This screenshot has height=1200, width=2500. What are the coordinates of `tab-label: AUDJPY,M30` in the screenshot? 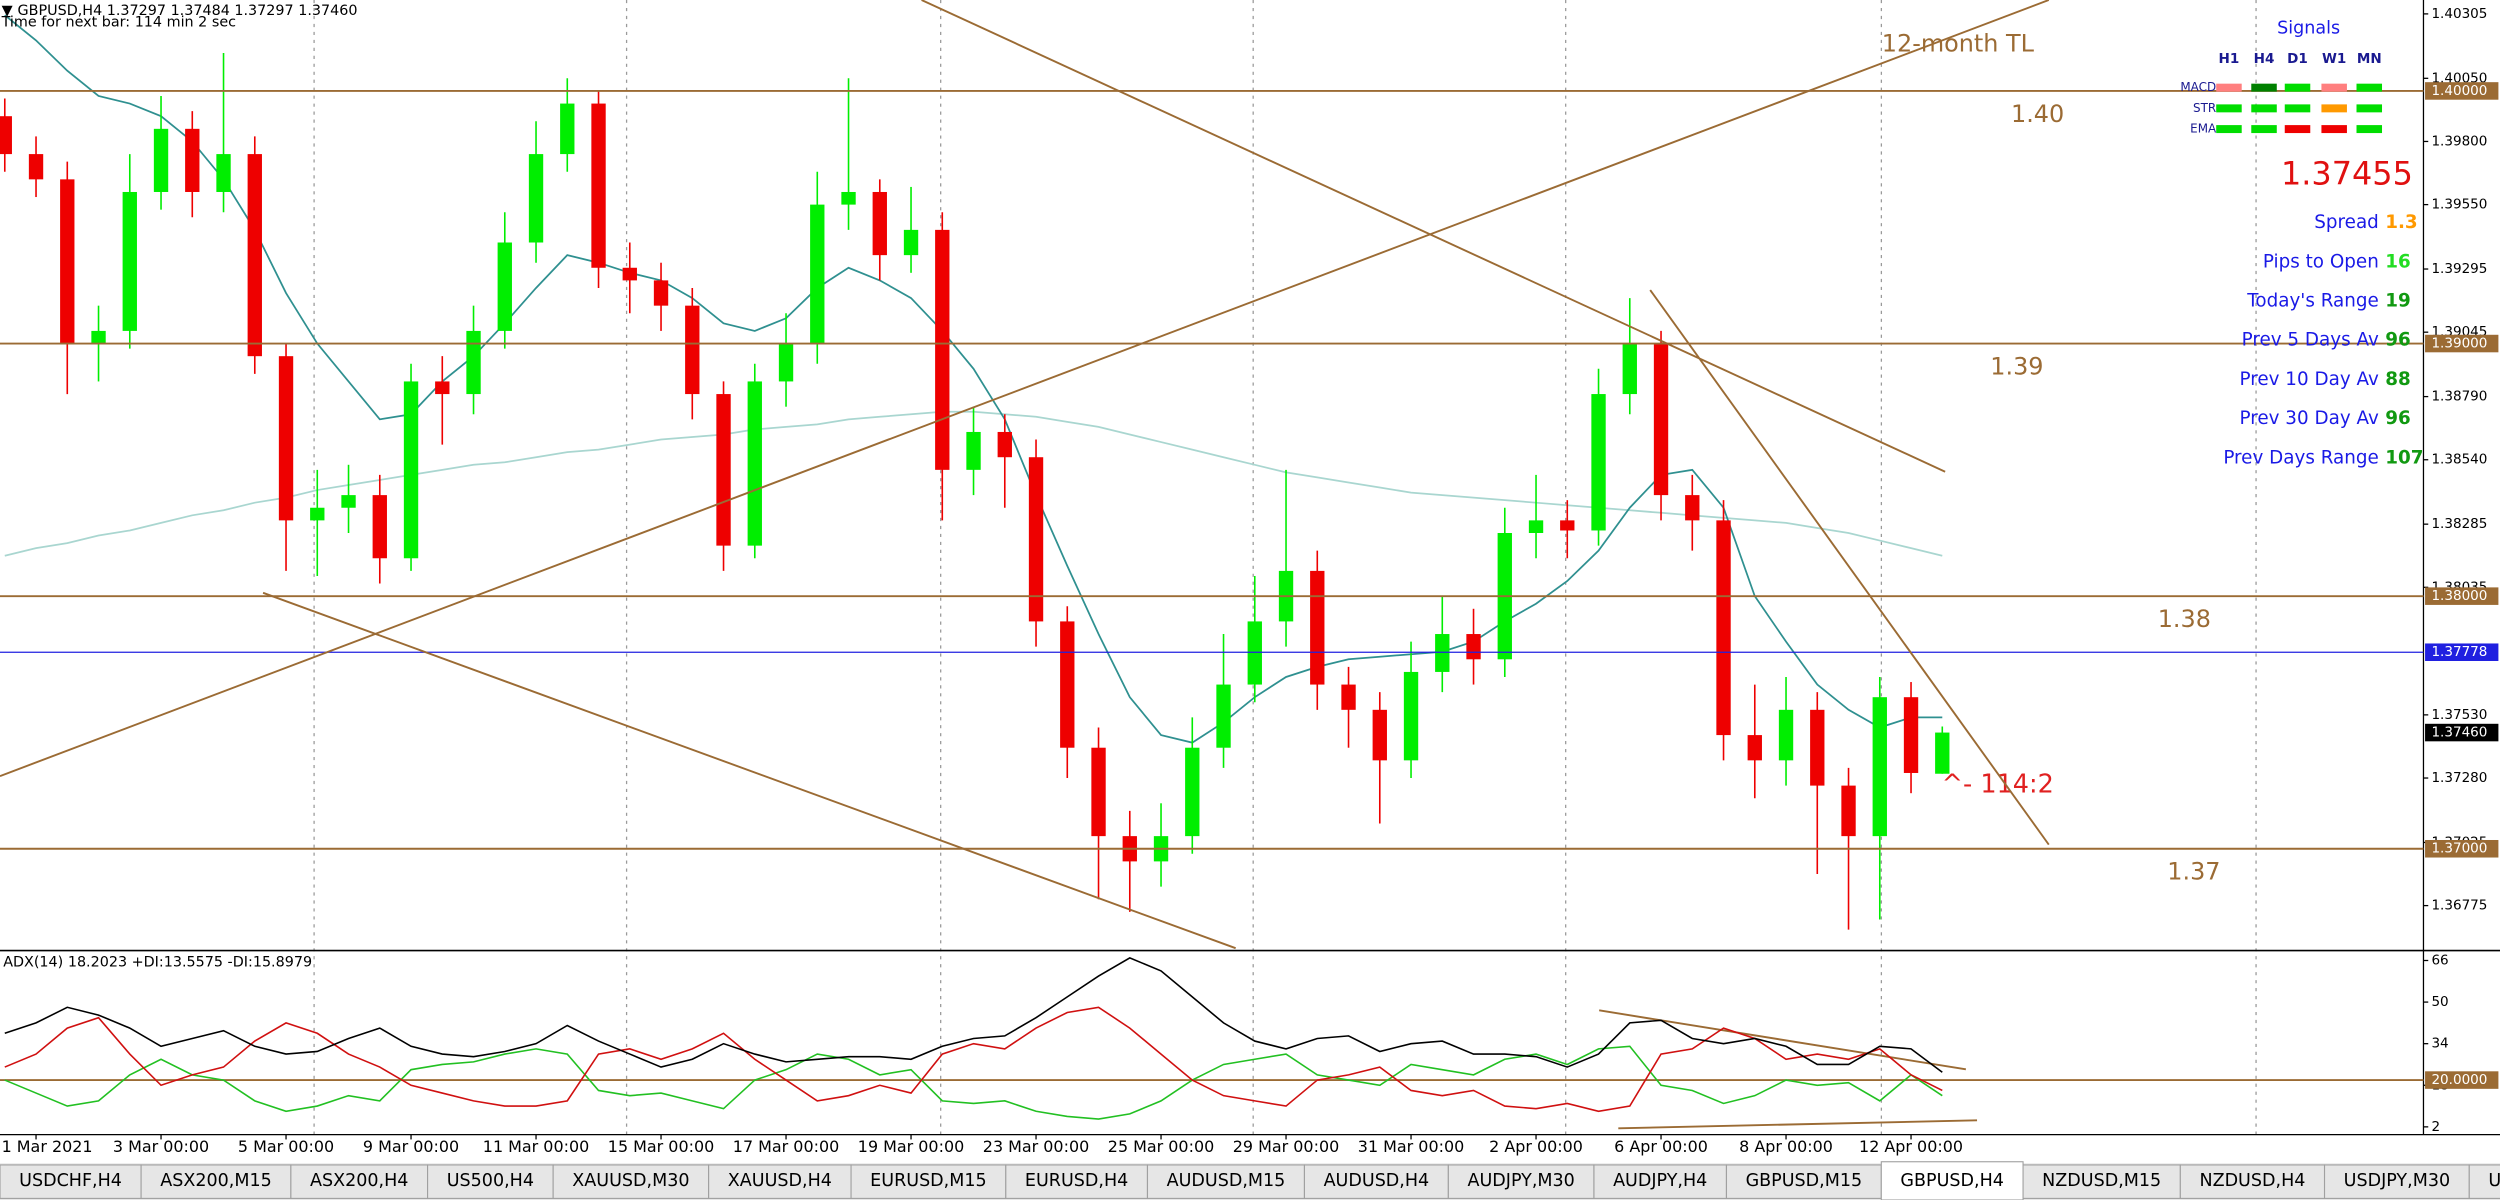 It's located at (1520, 1181).